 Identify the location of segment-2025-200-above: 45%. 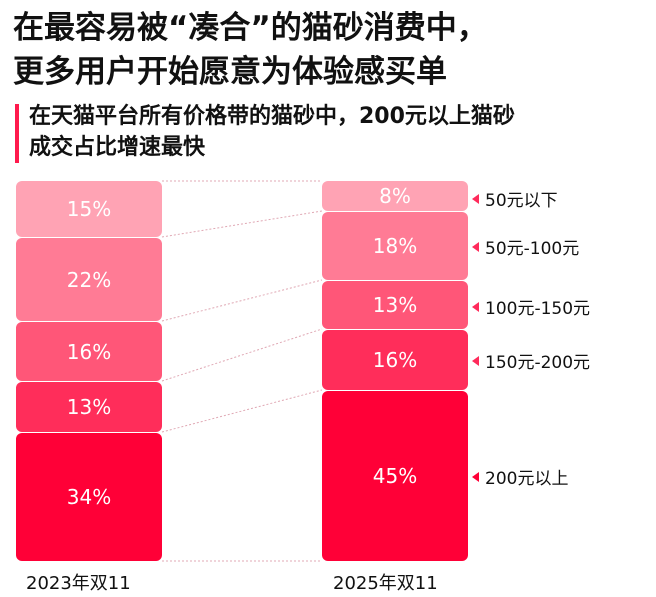
(395, 476).